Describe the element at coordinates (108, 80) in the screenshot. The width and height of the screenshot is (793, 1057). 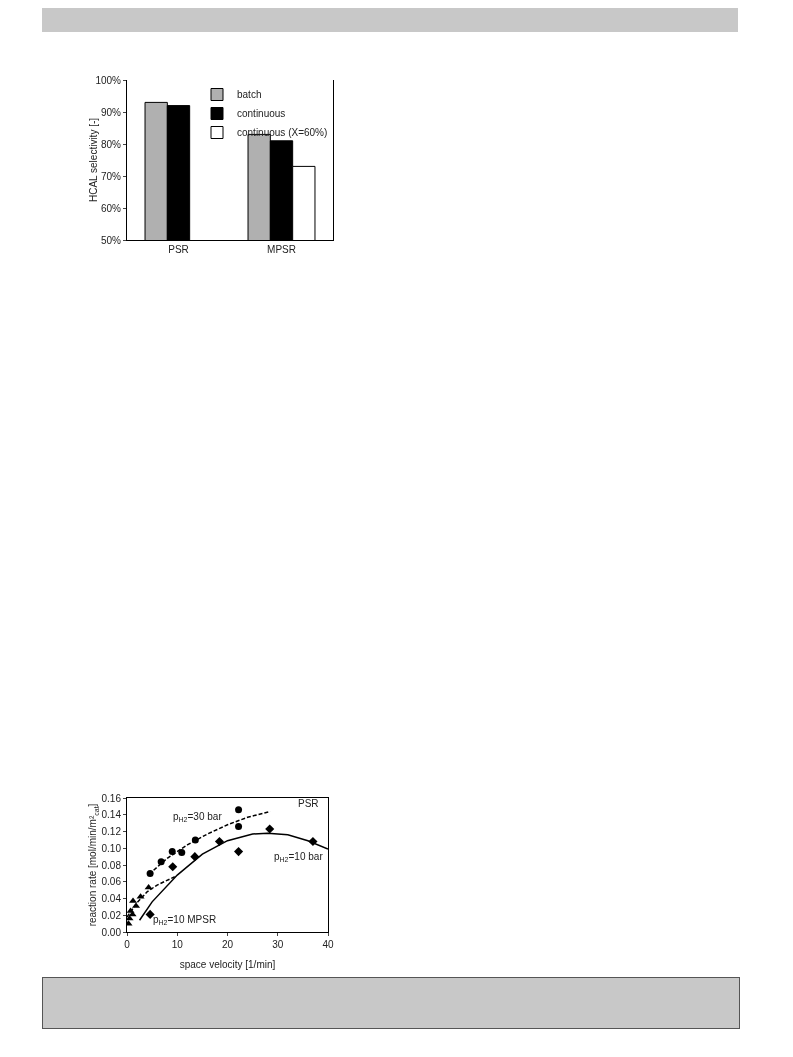
I see `y-tick-label: 100%` at that location.